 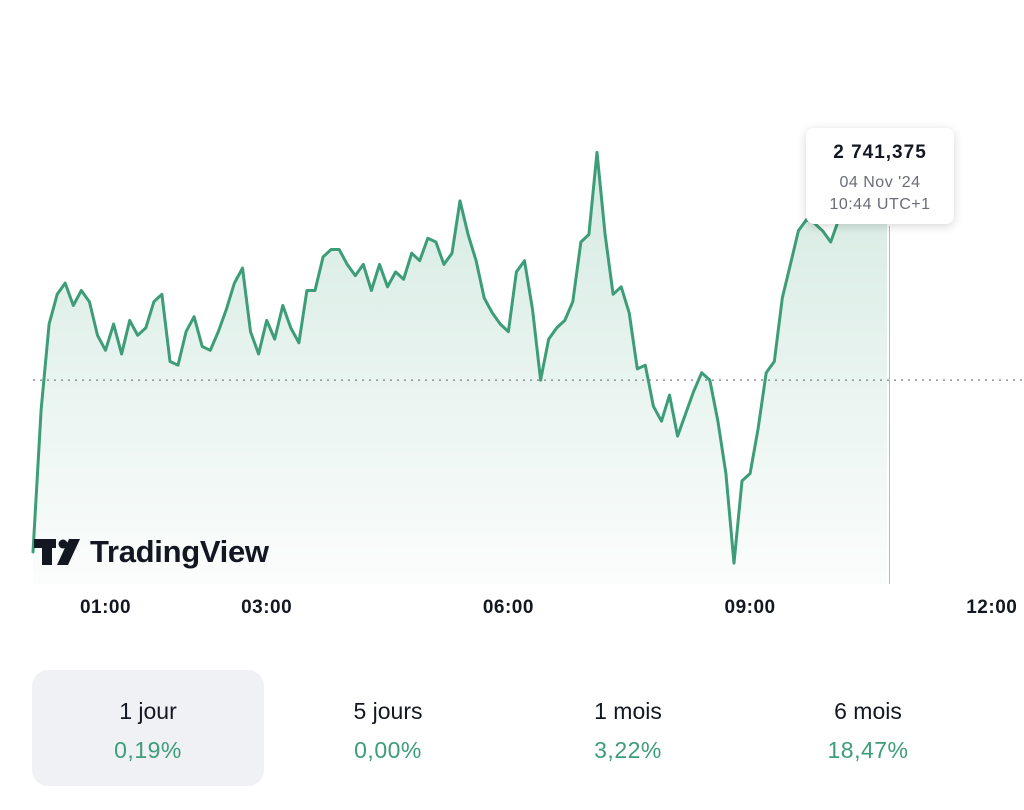 I want to click on price-tooltip: 2 741,375 04 Nov '24 10:44 UTC+1, so click(x=880, y=176).